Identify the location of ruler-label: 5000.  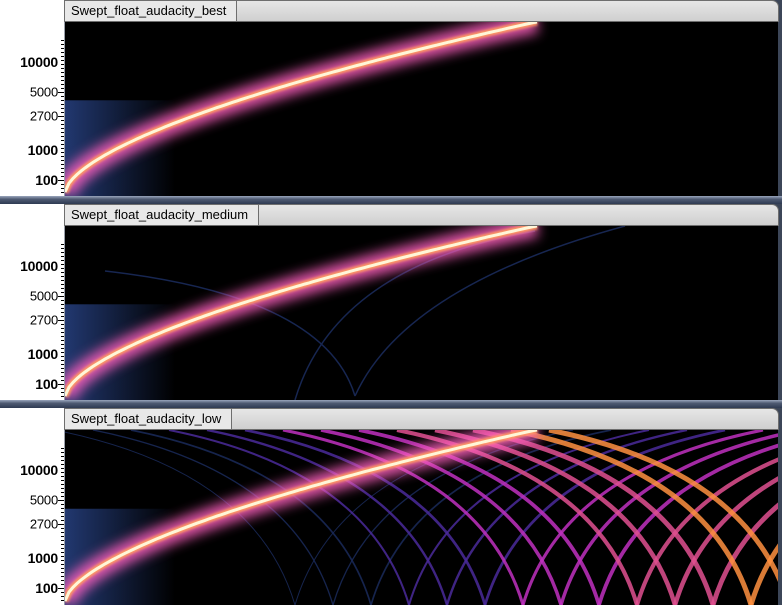
(43, 500).